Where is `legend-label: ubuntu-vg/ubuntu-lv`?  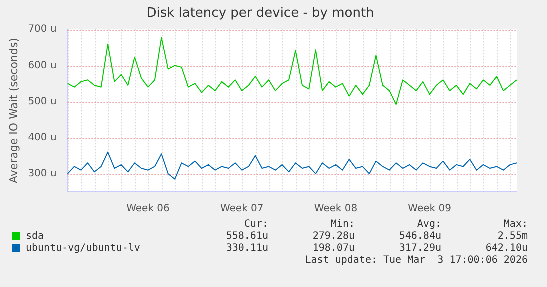 legend-label: ubuntu-vg/ubuntu-lv is located at coordinates (83, 249).